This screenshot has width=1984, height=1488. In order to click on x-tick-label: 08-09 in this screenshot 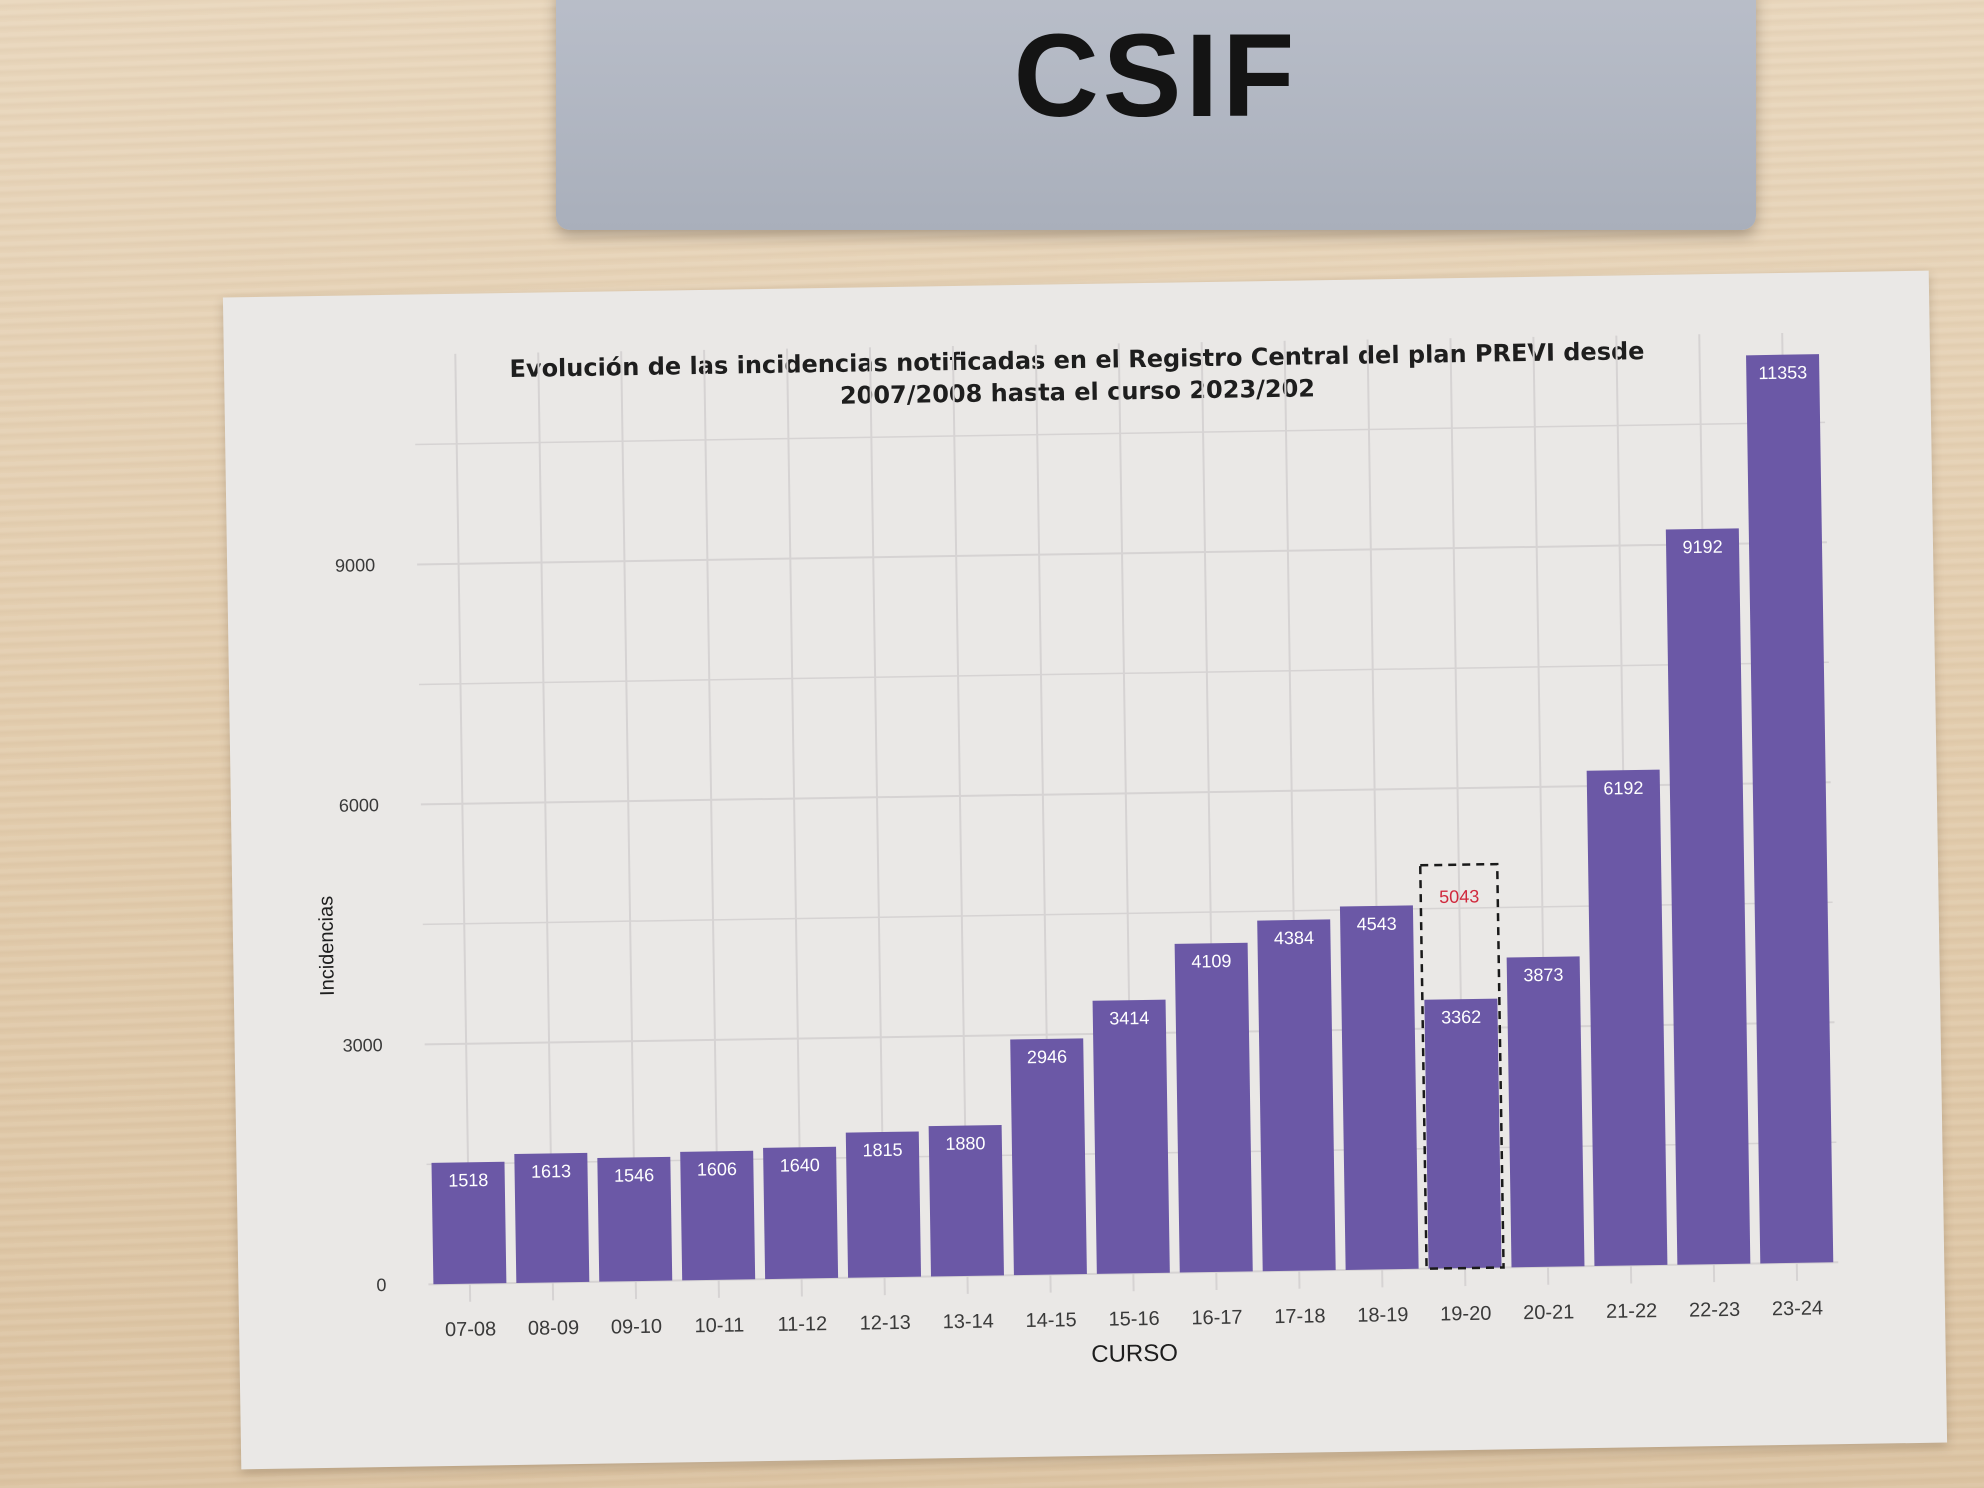, I will do `click(553, 1328)`.